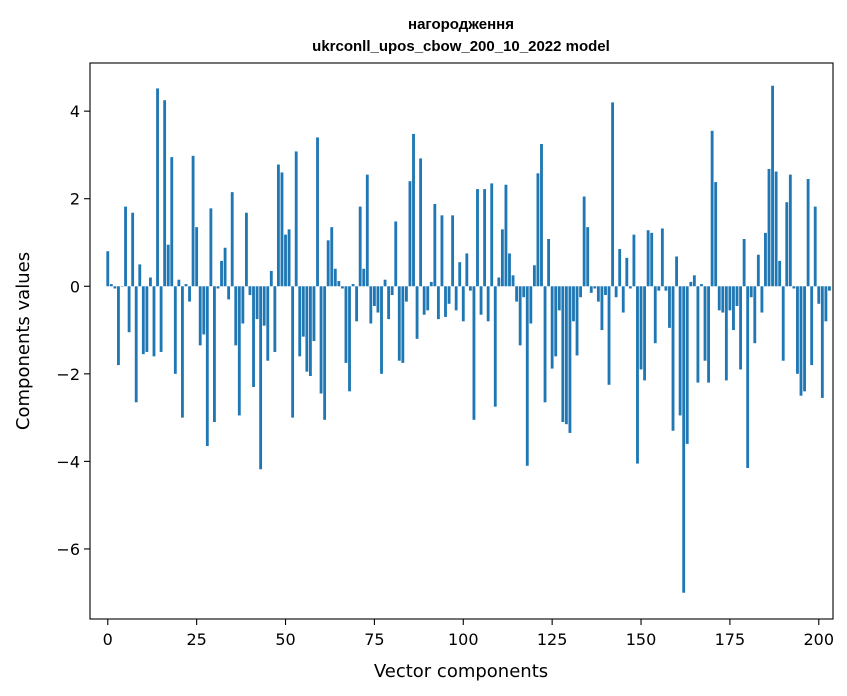 This screenshot has height=696, width=847. What do you see at coordinates (68, 549) in the screenshot?
I see `y-tick-label: −6` at bounding box center [68, 549].